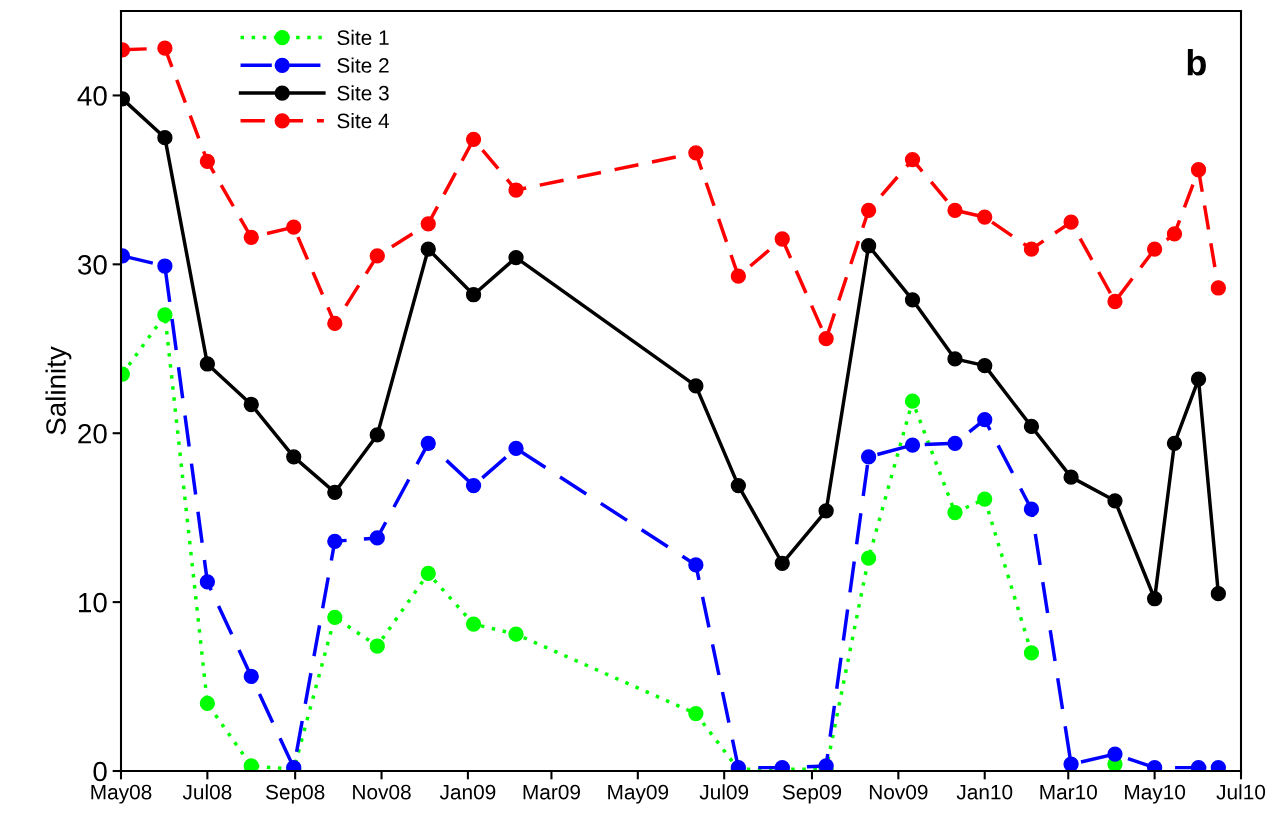  What do you see at coordinates (1241, 792) in the screenshot?
I see `x-tick-label: Jul10` at bounding box center [1241, 792].